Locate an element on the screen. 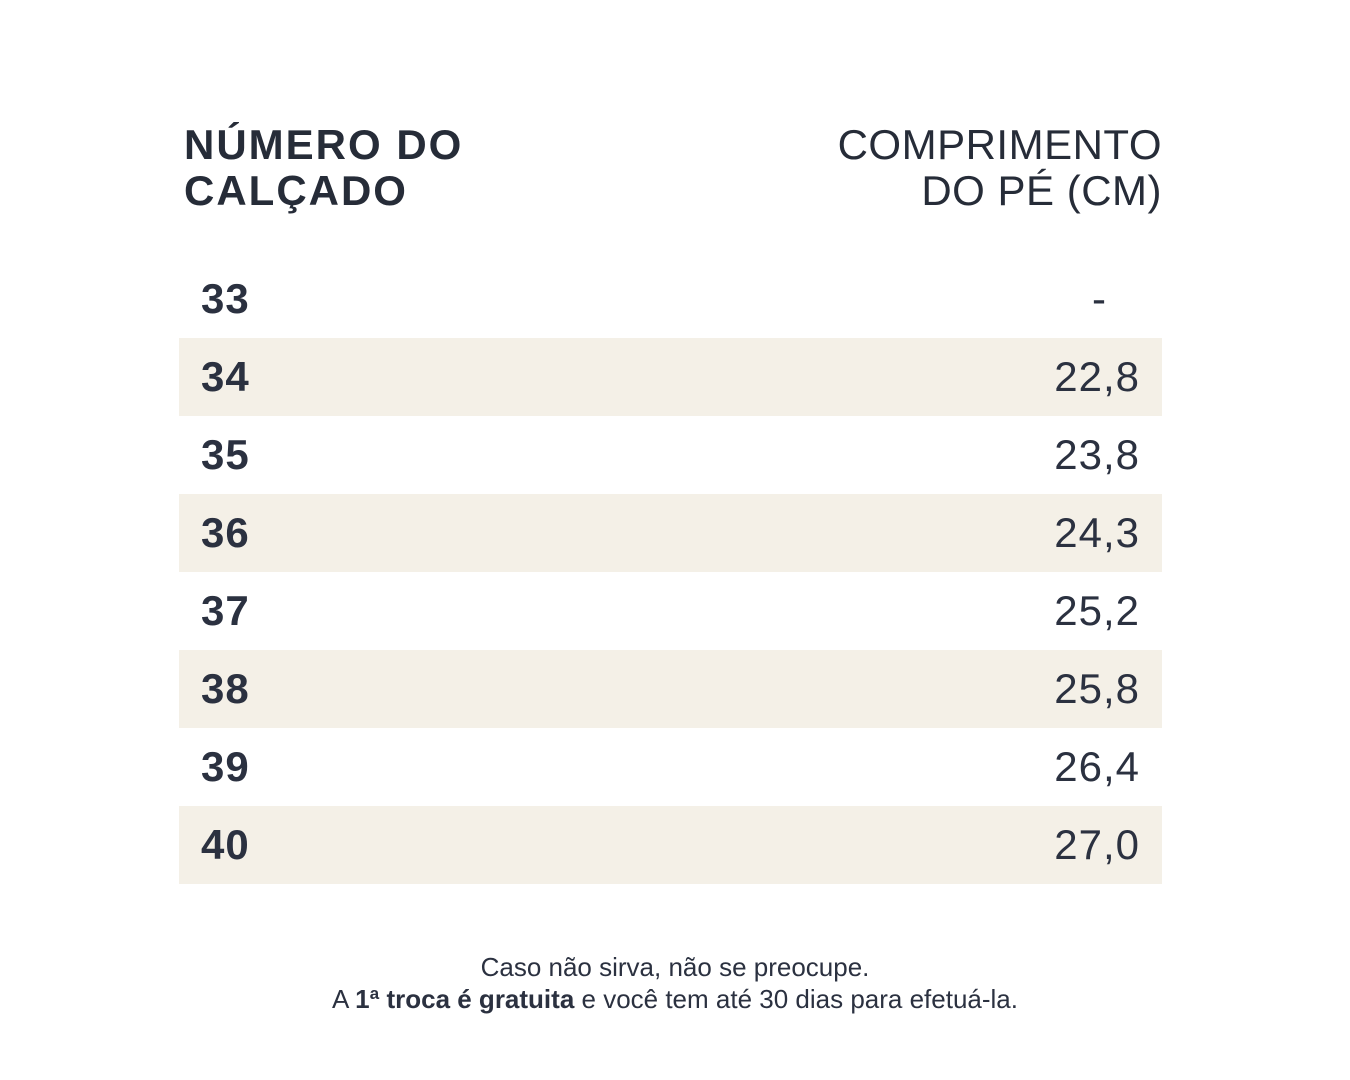 Image resolution: width=1350 pixels, height=1080 pixels. table-row: 33 - is located at coordinates (670, 299).